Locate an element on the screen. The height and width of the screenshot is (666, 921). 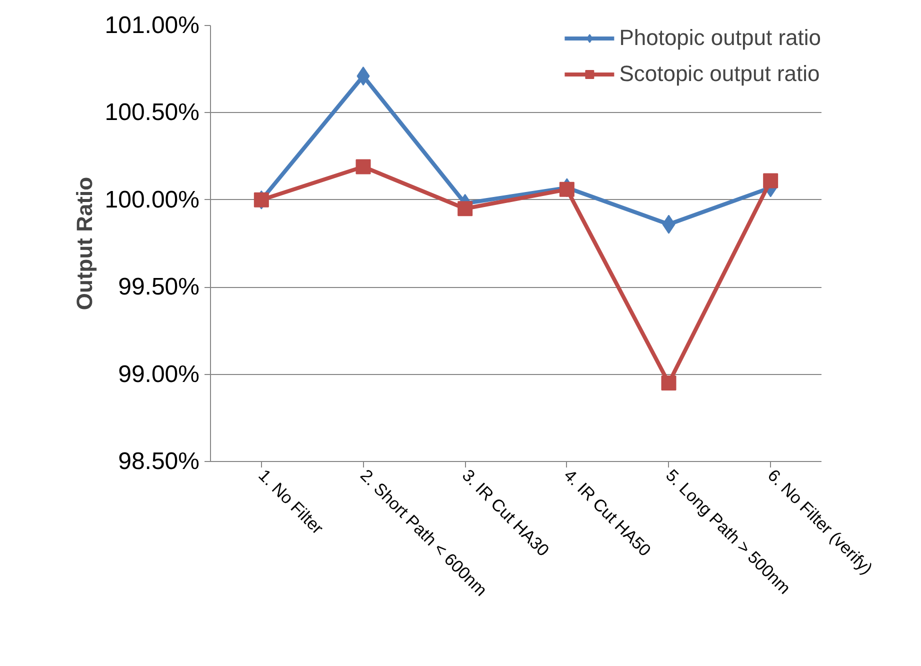
legend-label: Photopic output ratio is located at coordinates (720, 38).